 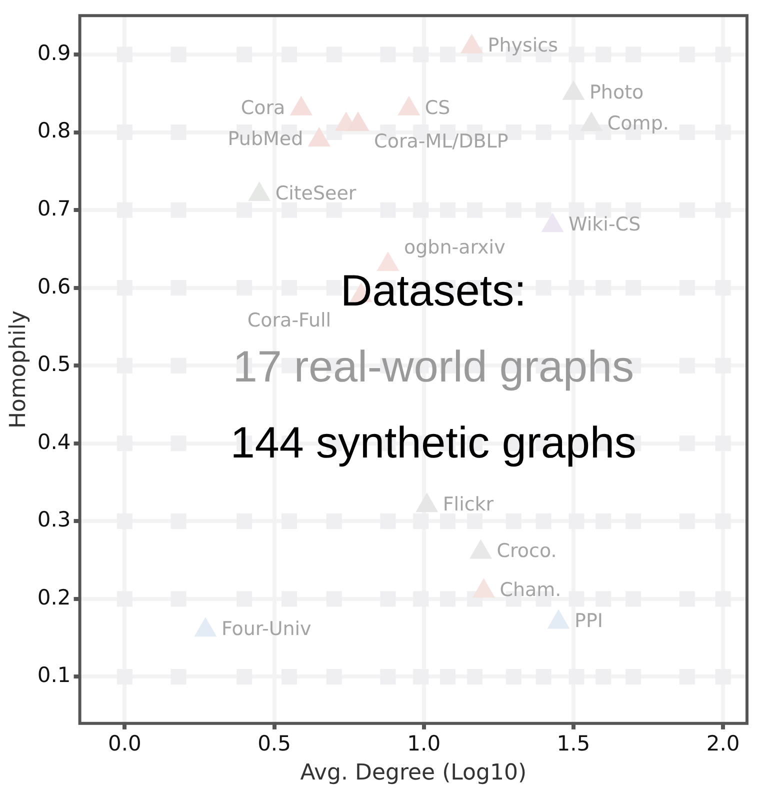 I want to click on x-tick-label: 0.5, so click(x=274, y=743).